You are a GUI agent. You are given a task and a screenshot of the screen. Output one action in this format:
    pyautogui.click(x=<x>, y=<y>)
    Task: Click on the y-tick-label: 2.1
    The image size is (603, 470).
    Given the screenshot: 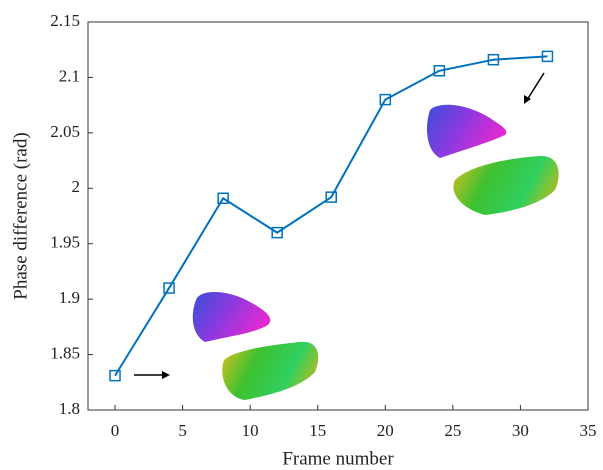 What is the action you would take?
    pyautogui.click(x=69, y=75)
    